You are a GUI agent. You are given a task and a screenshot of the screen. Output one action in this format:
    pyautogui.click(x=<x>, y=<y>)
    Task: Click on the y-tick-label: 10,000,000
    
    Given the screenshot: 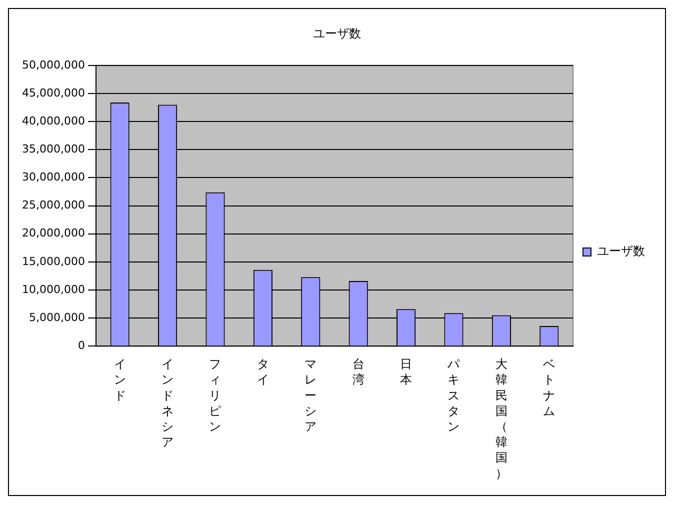 What is the action you would take?
    pyautogui.click(x=53, y=289)
    